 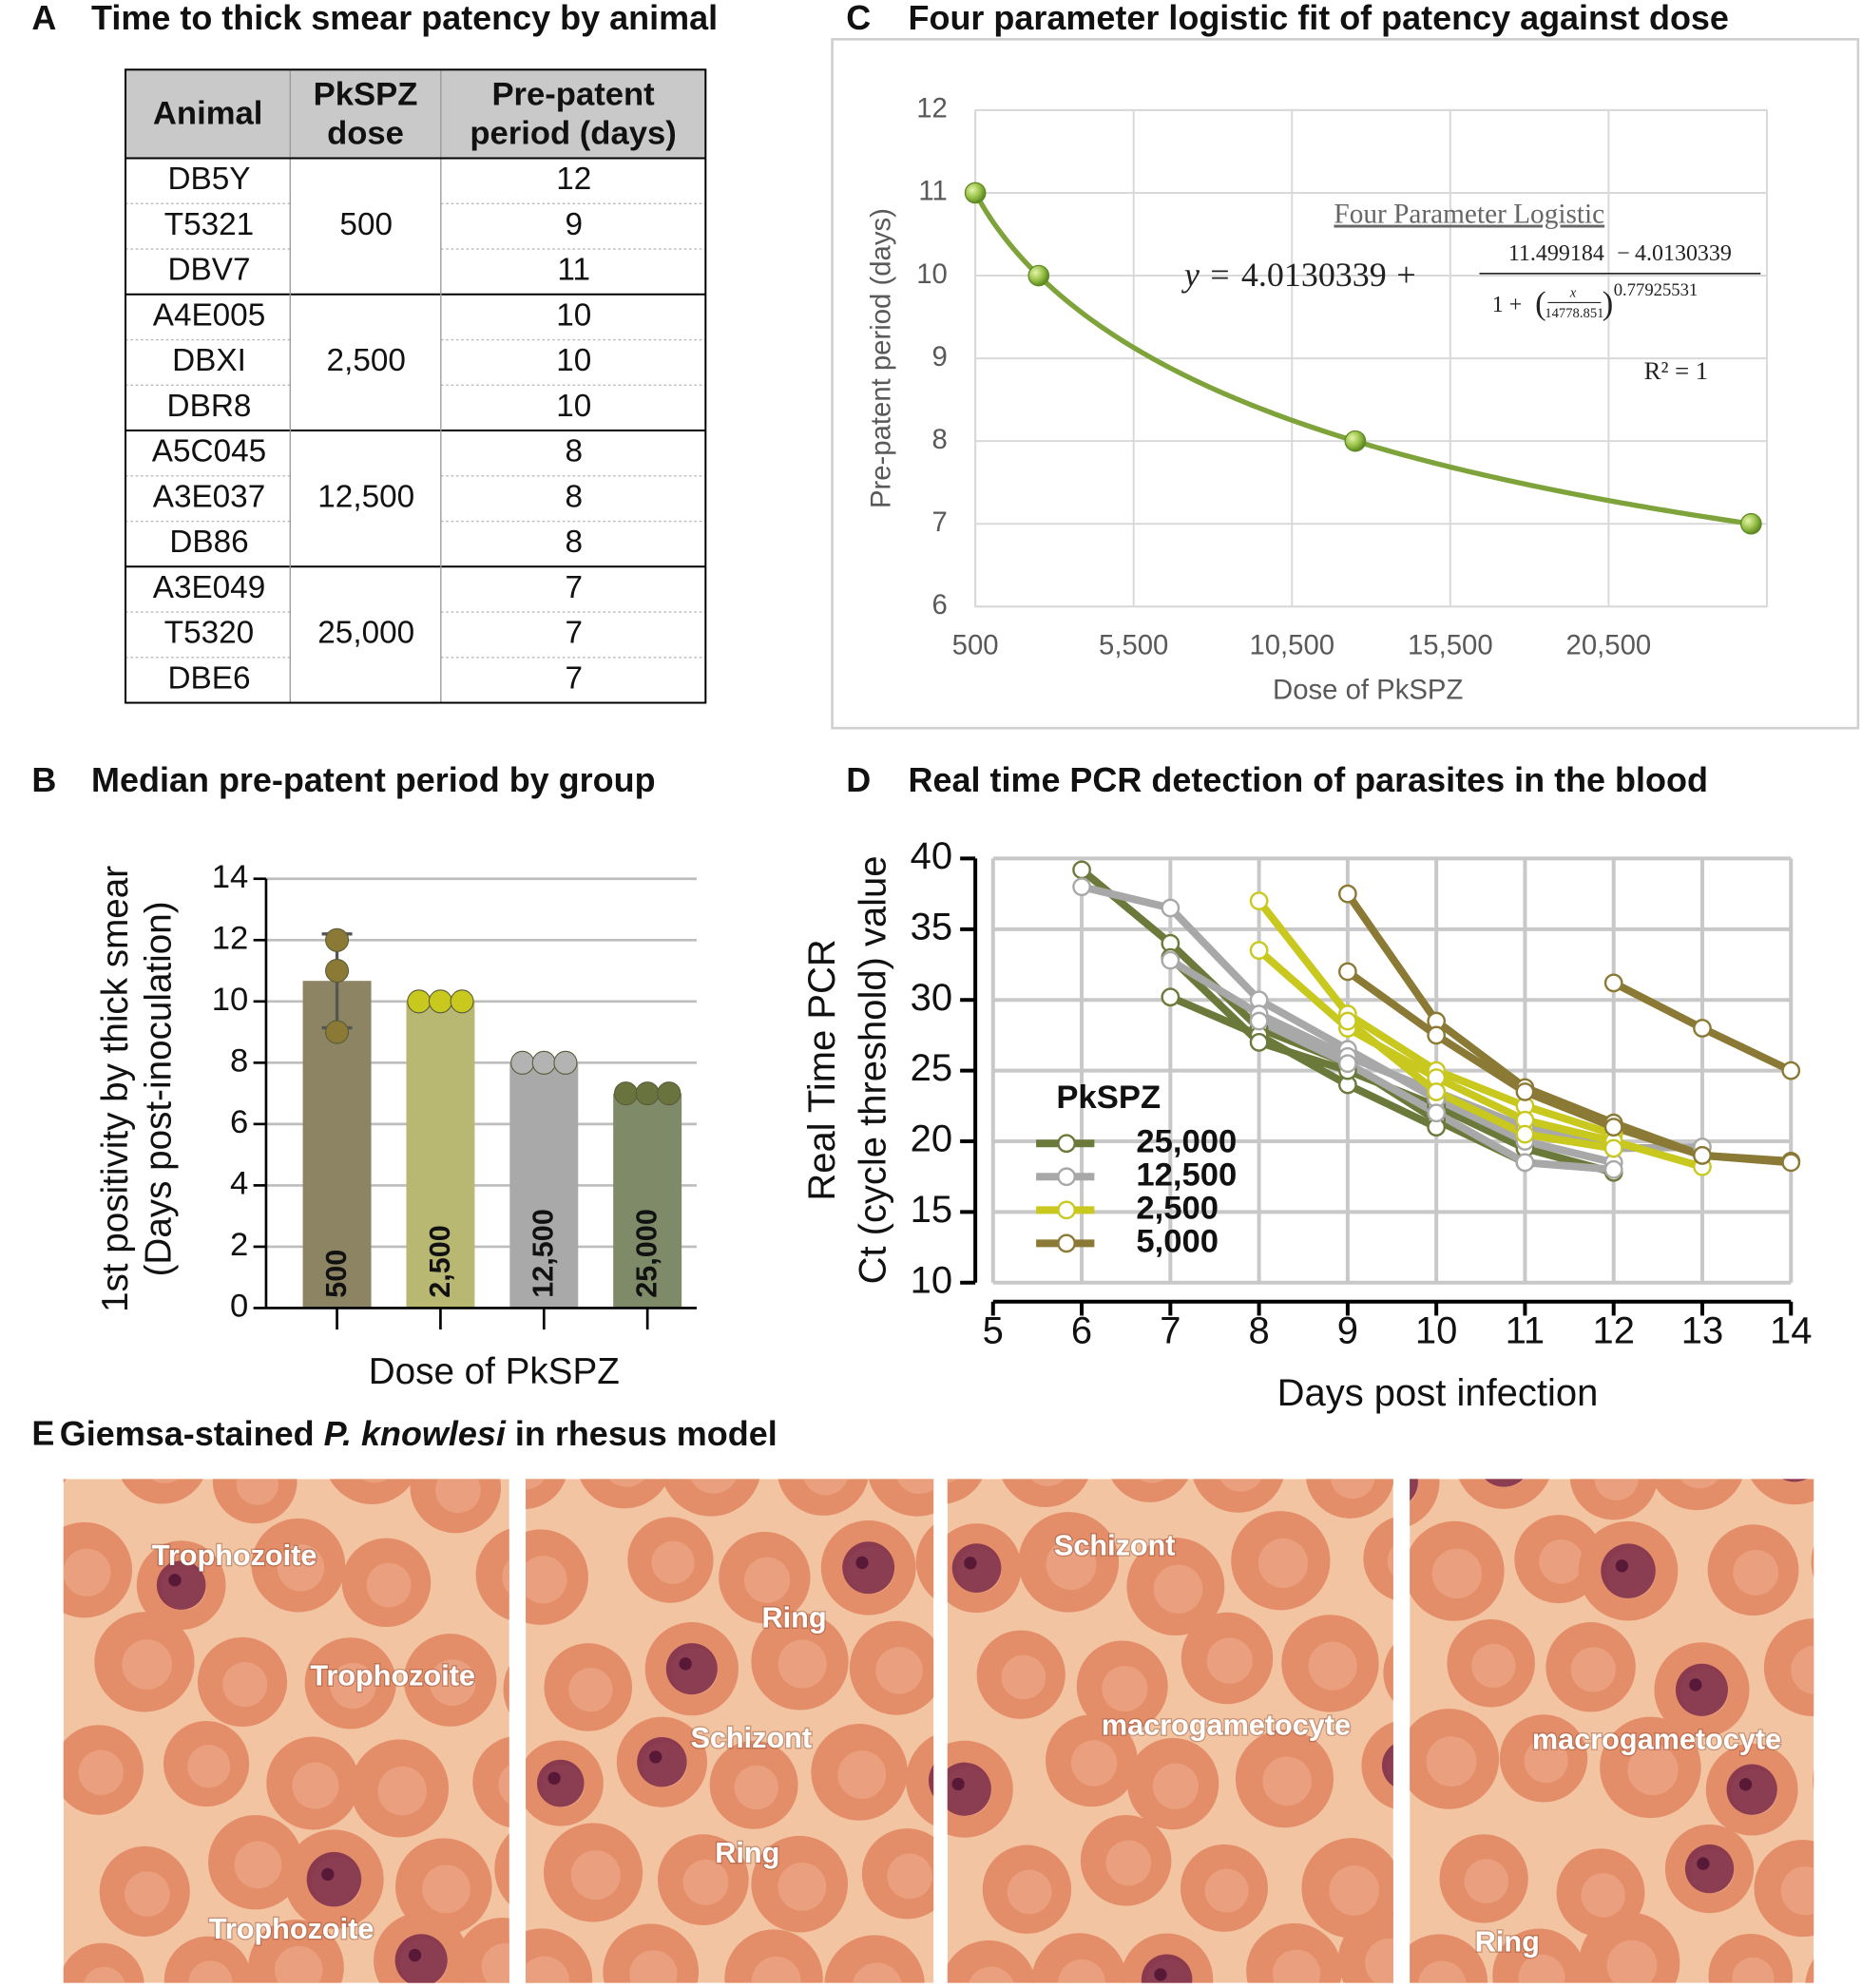 I want to click on legend-marker, so click(x=1066, y=1144).